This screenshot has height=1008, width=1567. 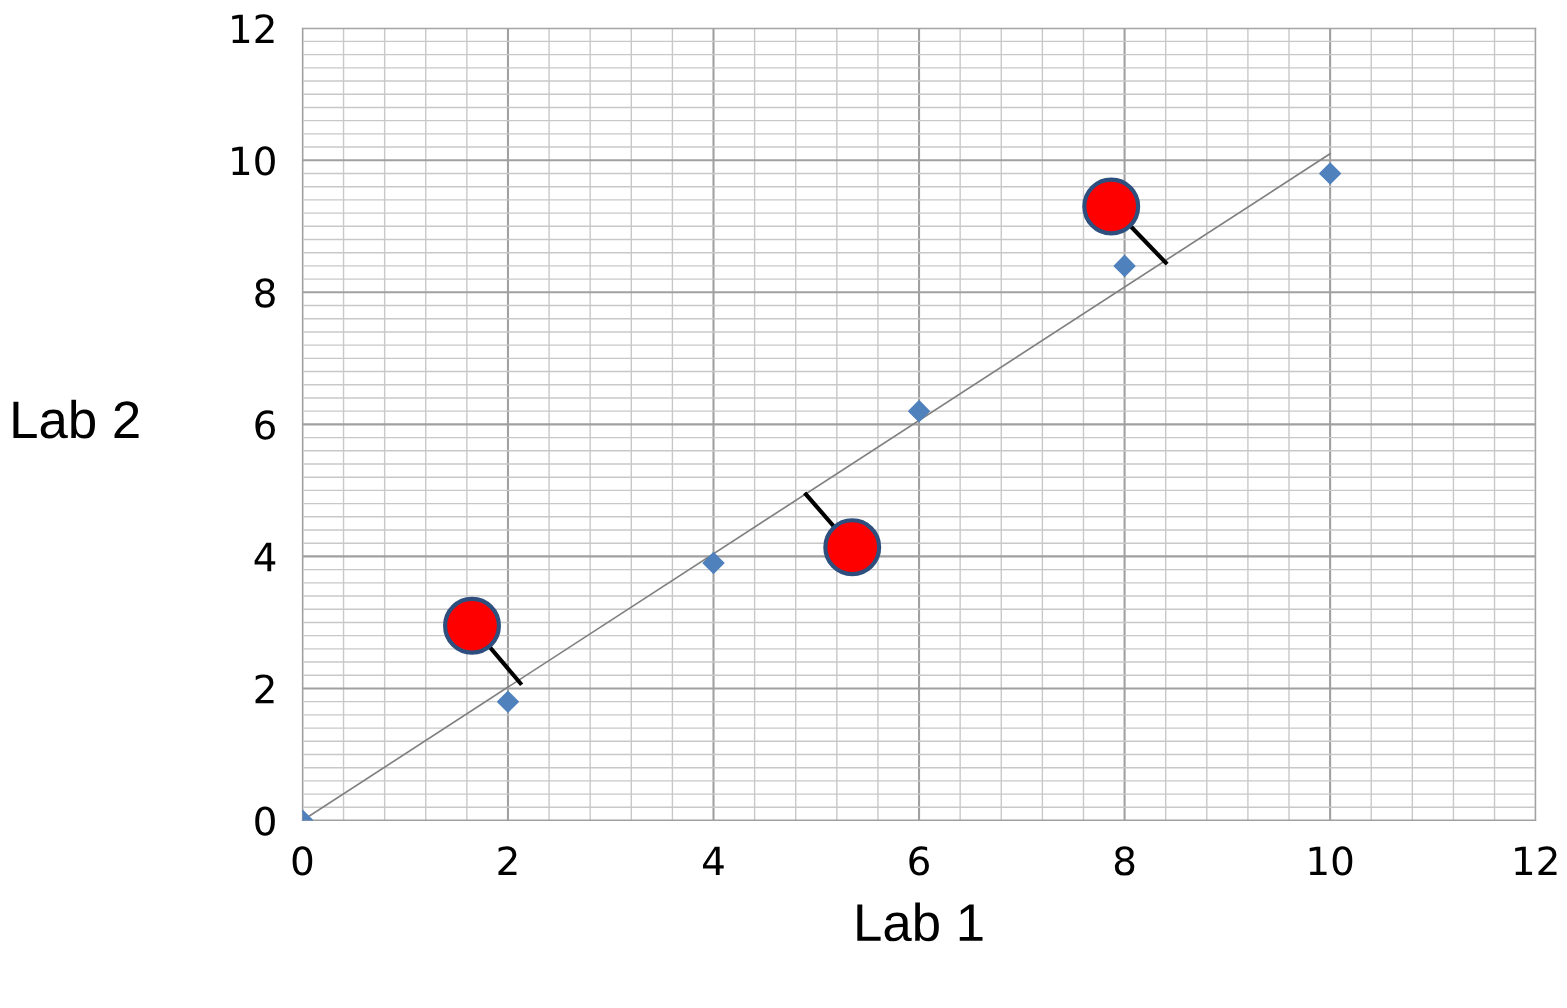 I want to click on y-tick-label: 6, so click(x=265, y=425).